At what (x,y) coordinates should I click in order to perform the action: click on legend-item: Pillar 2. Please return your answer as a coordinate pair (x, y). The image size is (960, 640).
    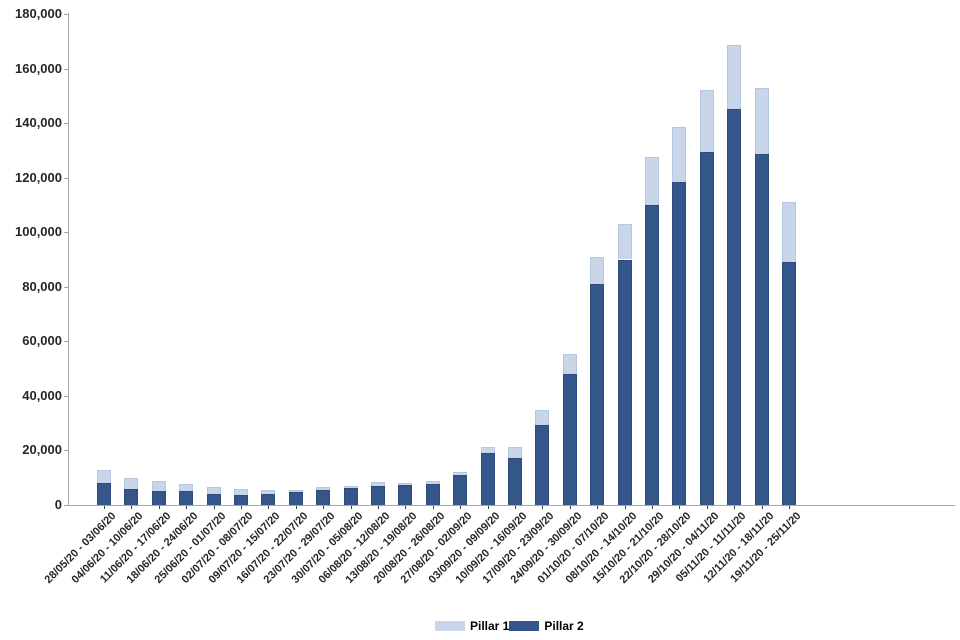
    Looking at the image, I should click on (546, 626).